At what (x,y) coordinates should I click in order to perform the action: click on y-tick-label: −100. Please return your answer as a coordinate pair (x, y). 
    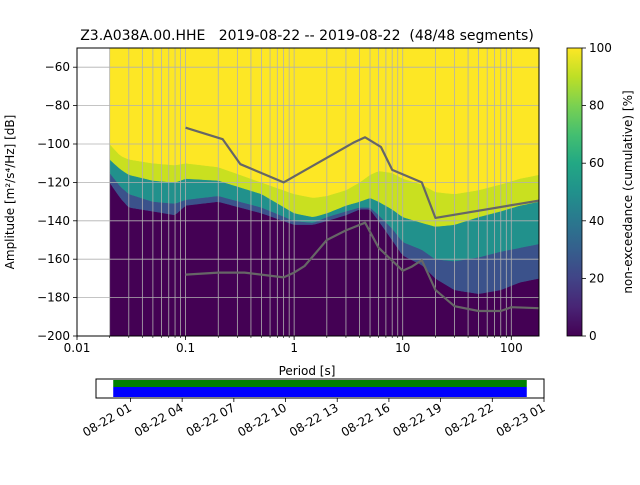
    Looking at the image, I should click on (53, 144).